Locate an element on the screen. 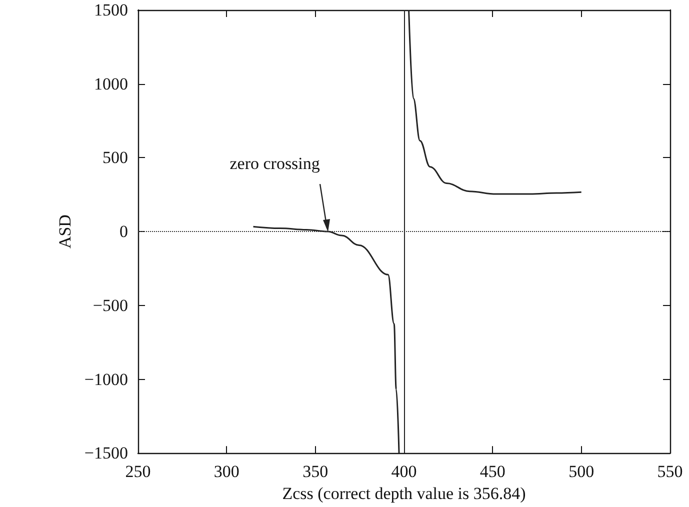  x-tick-label: 550 is located at coordinates (670, 472).